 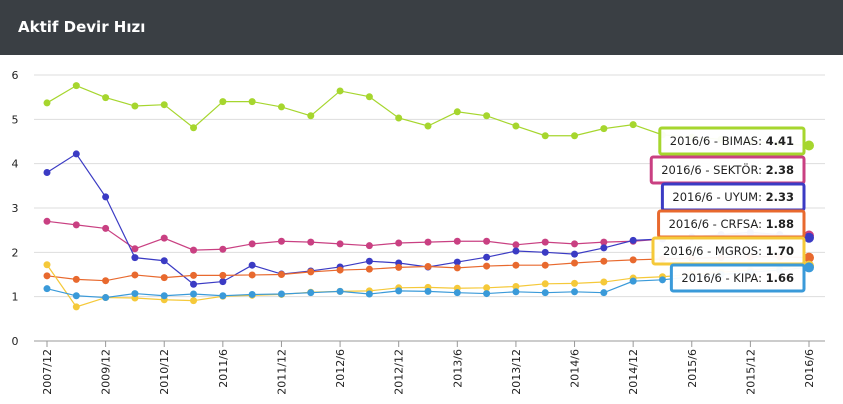 I want to click on chart-title: Aktif Devir Hızı, so click(x=81, y=27).